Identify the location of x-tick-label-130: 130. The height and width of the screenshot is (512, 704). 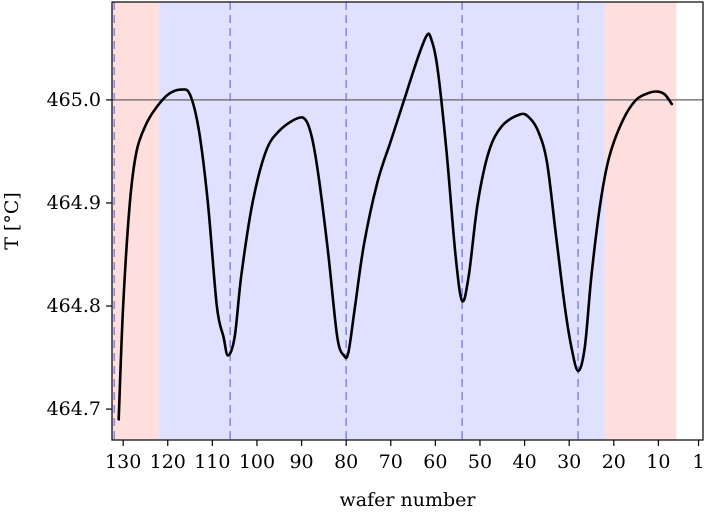
(123, 462).